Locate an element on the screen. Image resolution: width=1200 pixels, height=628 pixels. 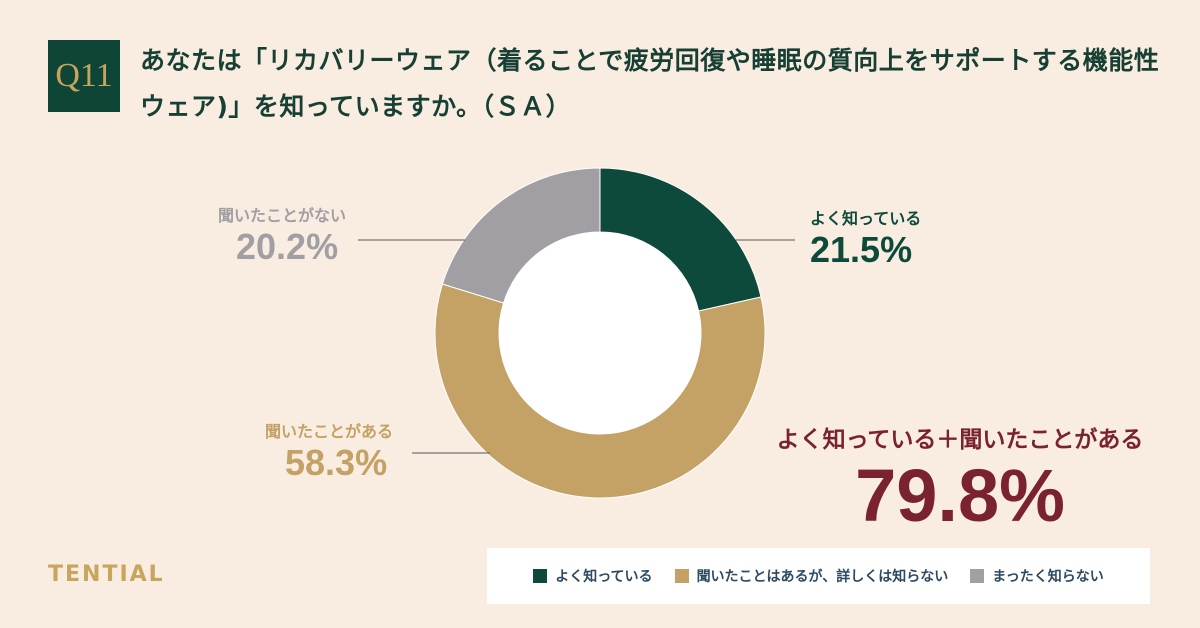
brand-logo: TENTIAL is located at coordinates (106, 574).